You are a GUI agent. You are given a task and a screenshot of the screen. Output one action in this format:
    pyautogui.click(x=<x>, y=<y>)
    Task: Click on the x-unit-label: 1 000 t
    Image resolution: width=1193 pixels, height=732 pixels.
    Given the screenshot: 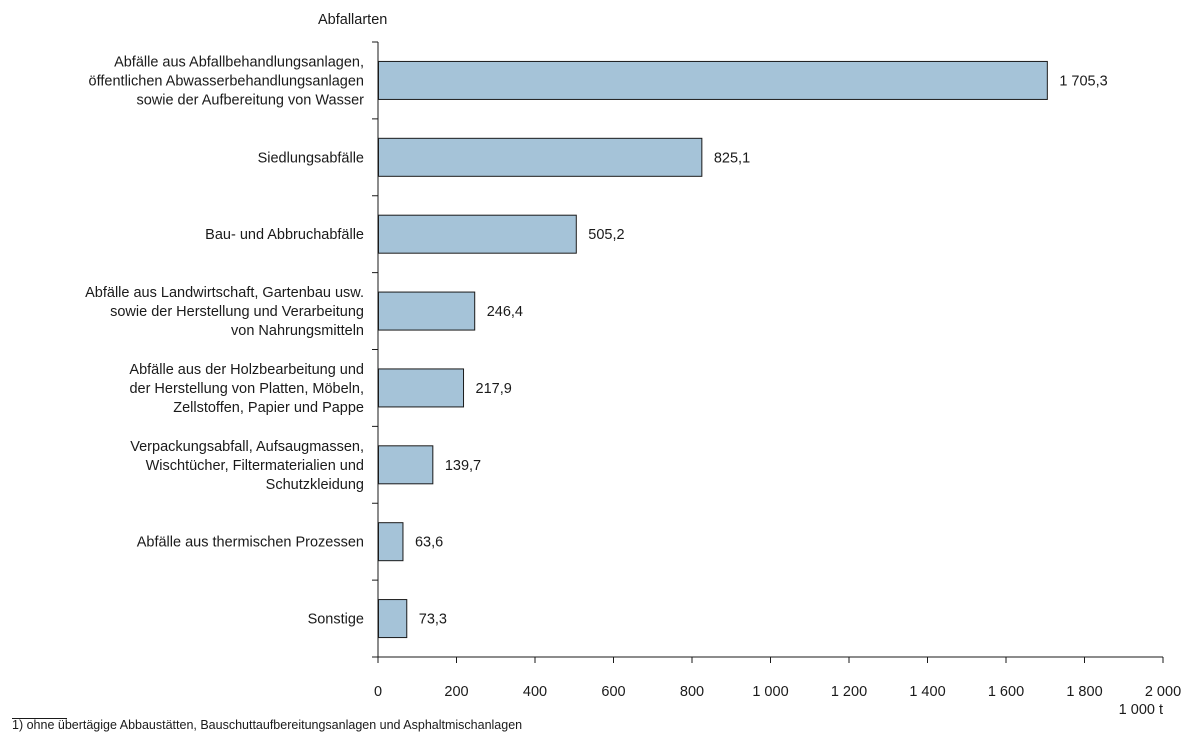 What is the action you would take?
    pyautogui.click(x=1141, y=710)
    